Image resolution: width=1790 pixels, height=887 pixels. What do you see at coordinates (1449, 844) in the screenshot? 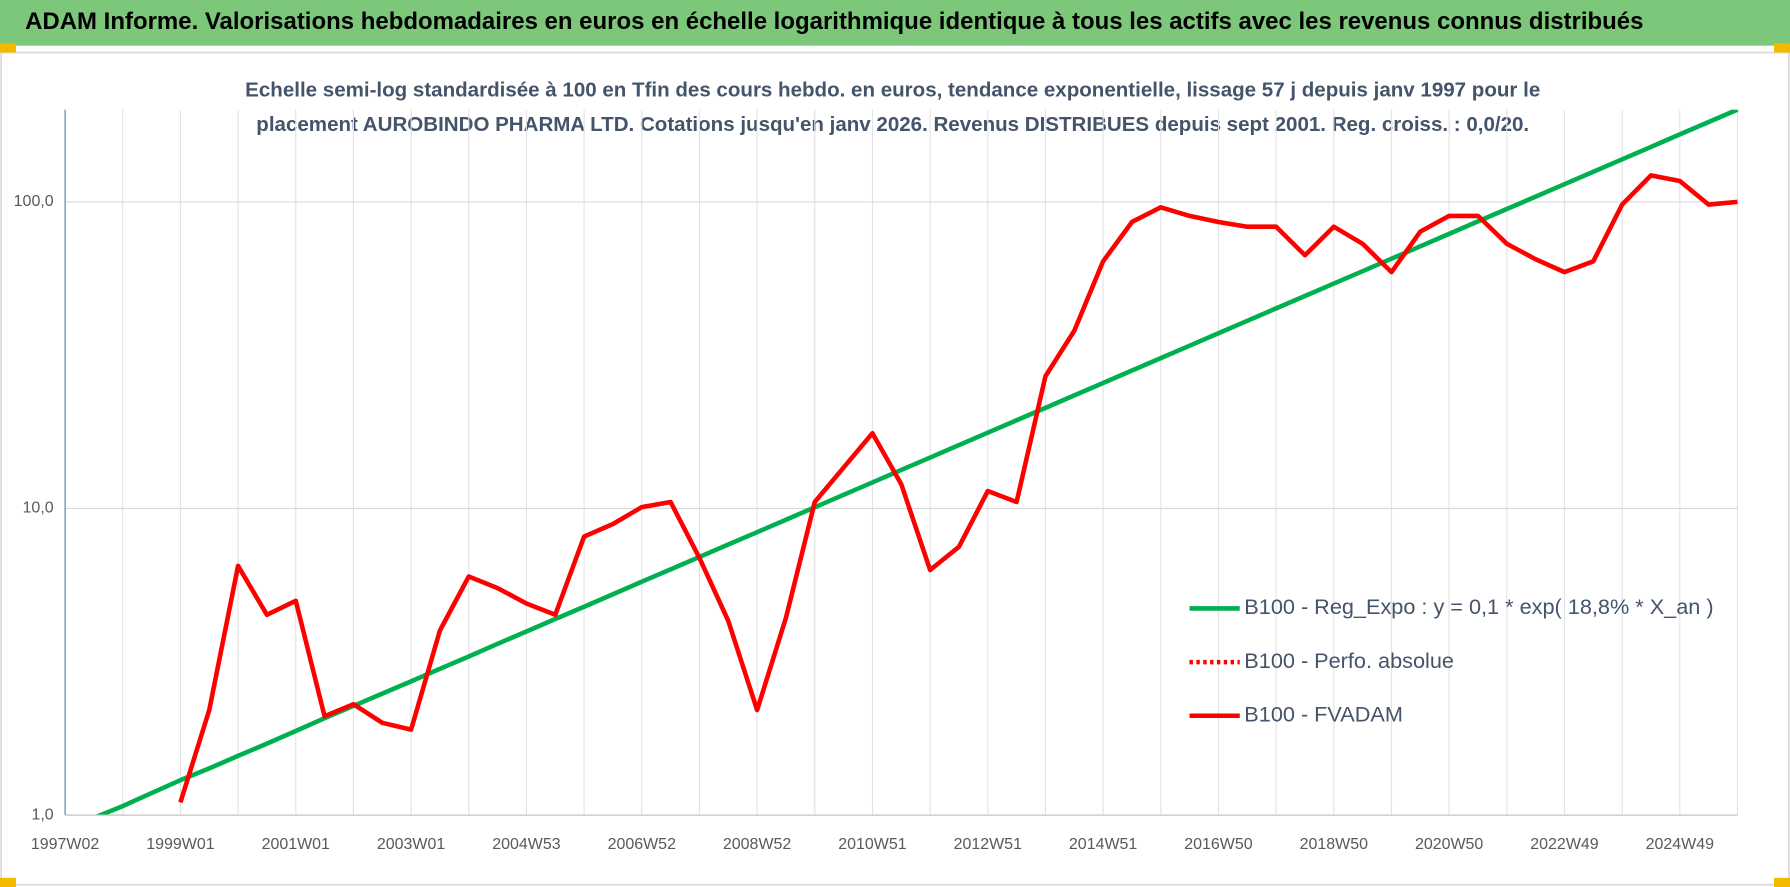
I see `x-tick-label: 2020W50` at bounding box center [1449, 844].